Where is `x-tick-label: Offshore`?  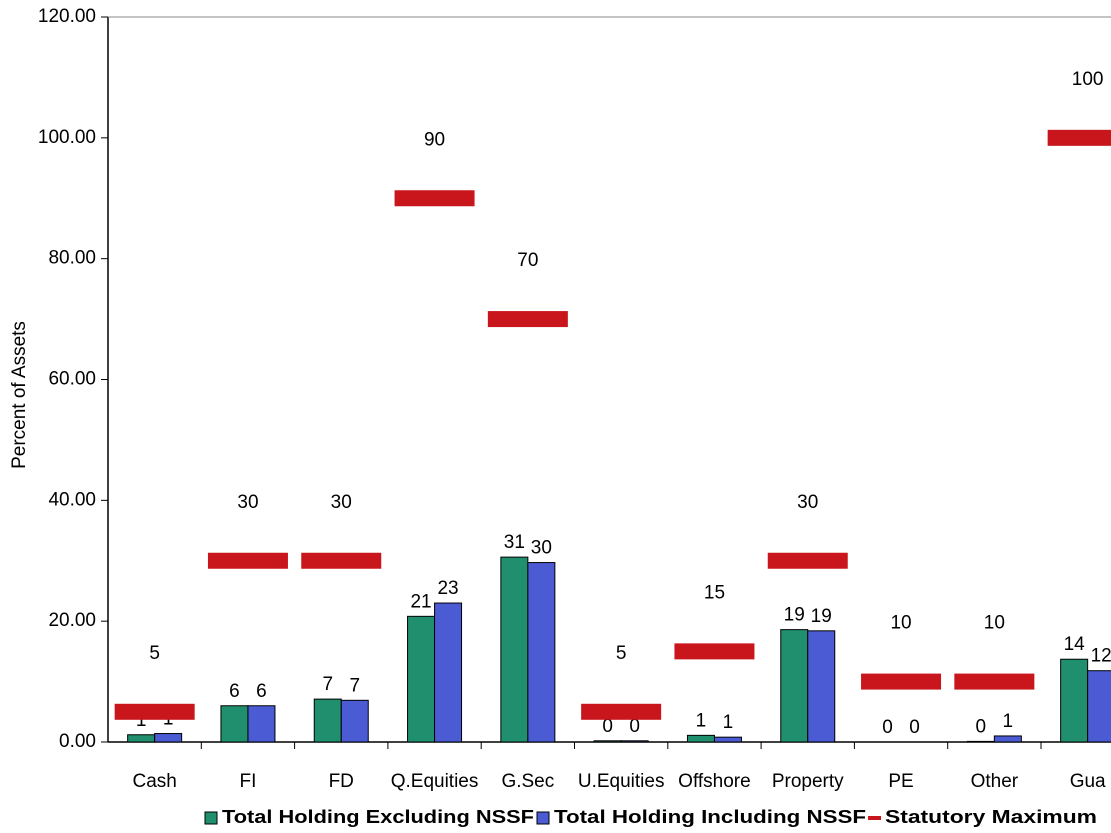
x-tick-label: Offshore is located at coordinates (714, 781).